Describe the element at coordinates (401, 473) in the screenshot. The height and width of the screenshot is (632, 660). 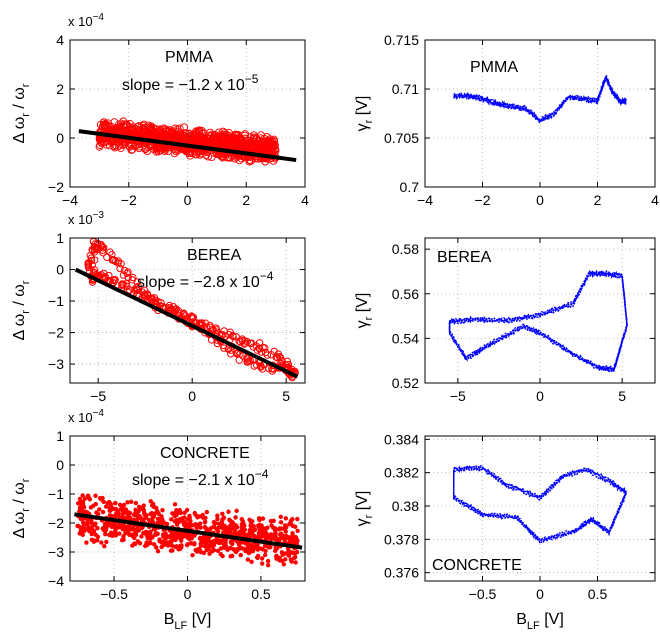
I see `y-tick-label: 0.382` at that location.